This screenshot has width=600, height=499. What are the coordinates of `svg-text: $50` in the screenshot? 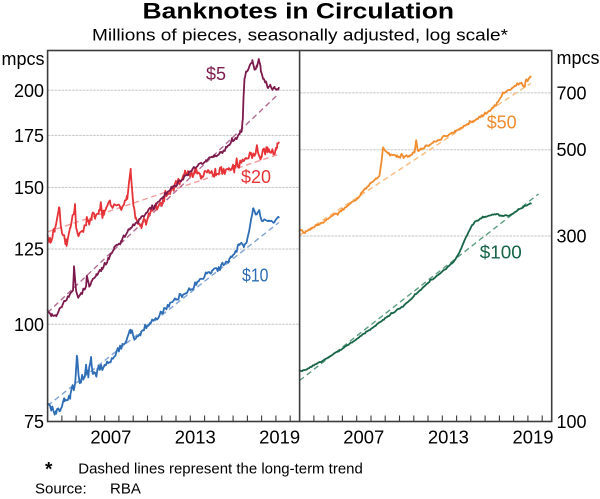 It's located at (502, 123).